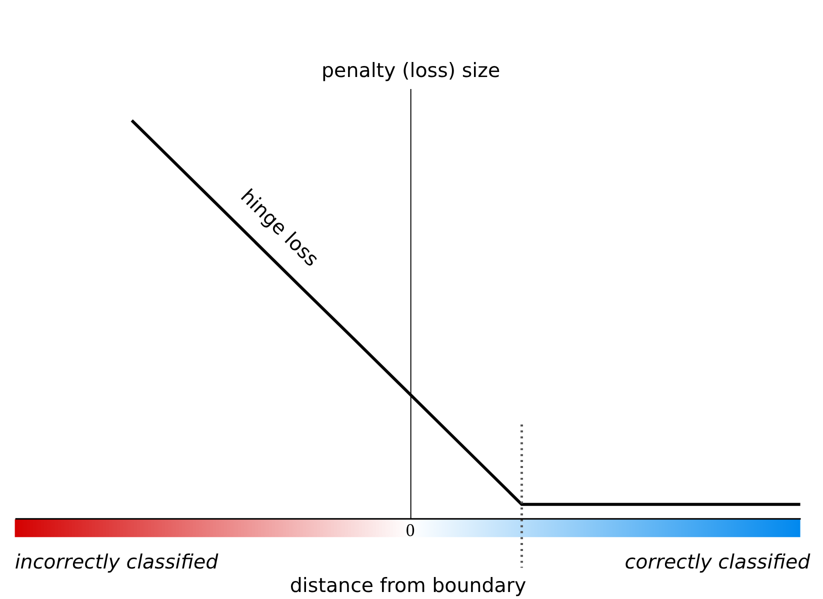 The width and height of the screenshot is (823, 599). I want to click on y-axis-title: penalty (loss) size, so click(411, 70).